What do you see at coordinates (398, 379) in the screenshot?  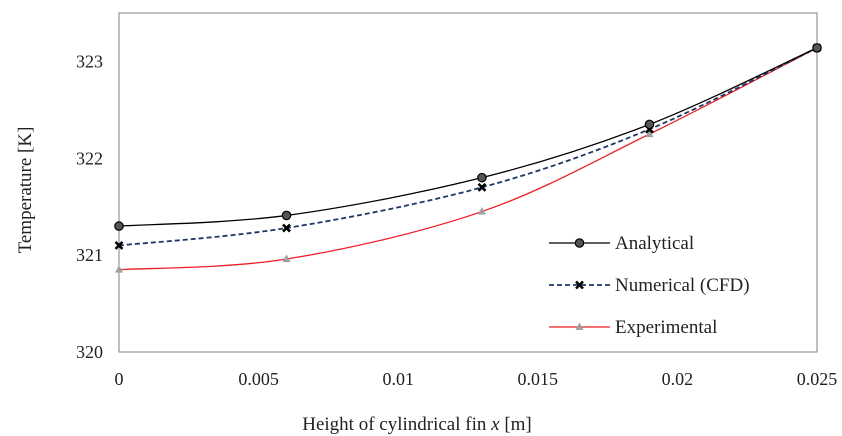 I see `x-tick-label: 0.01` at bounding box center [398, 379].